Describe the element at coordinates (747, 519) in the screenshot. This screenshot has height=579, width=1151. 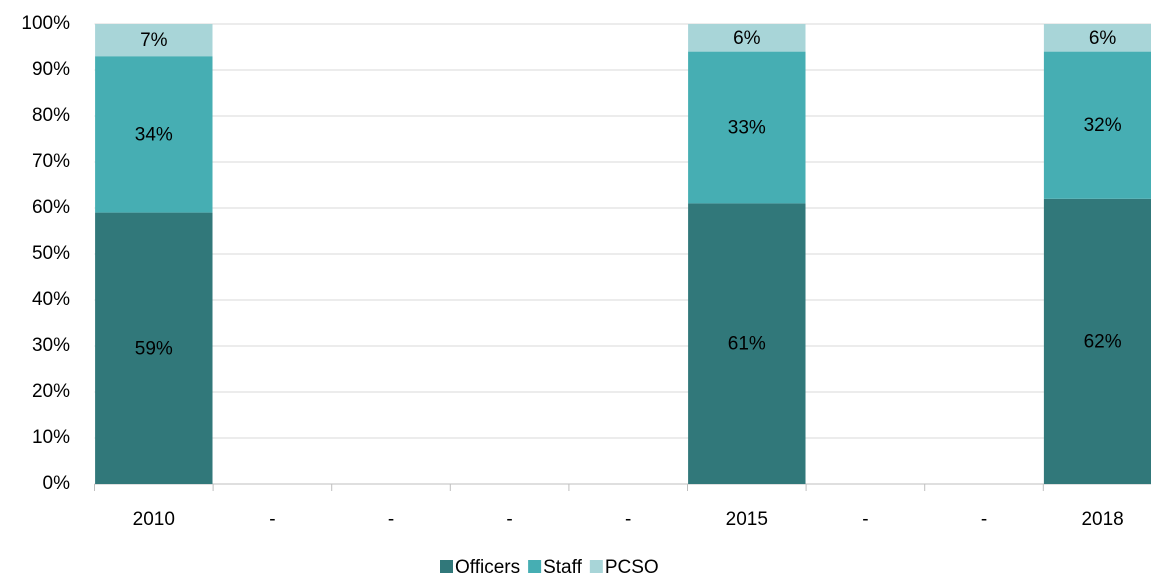
I see `x-tick-label: 2015` at that location.